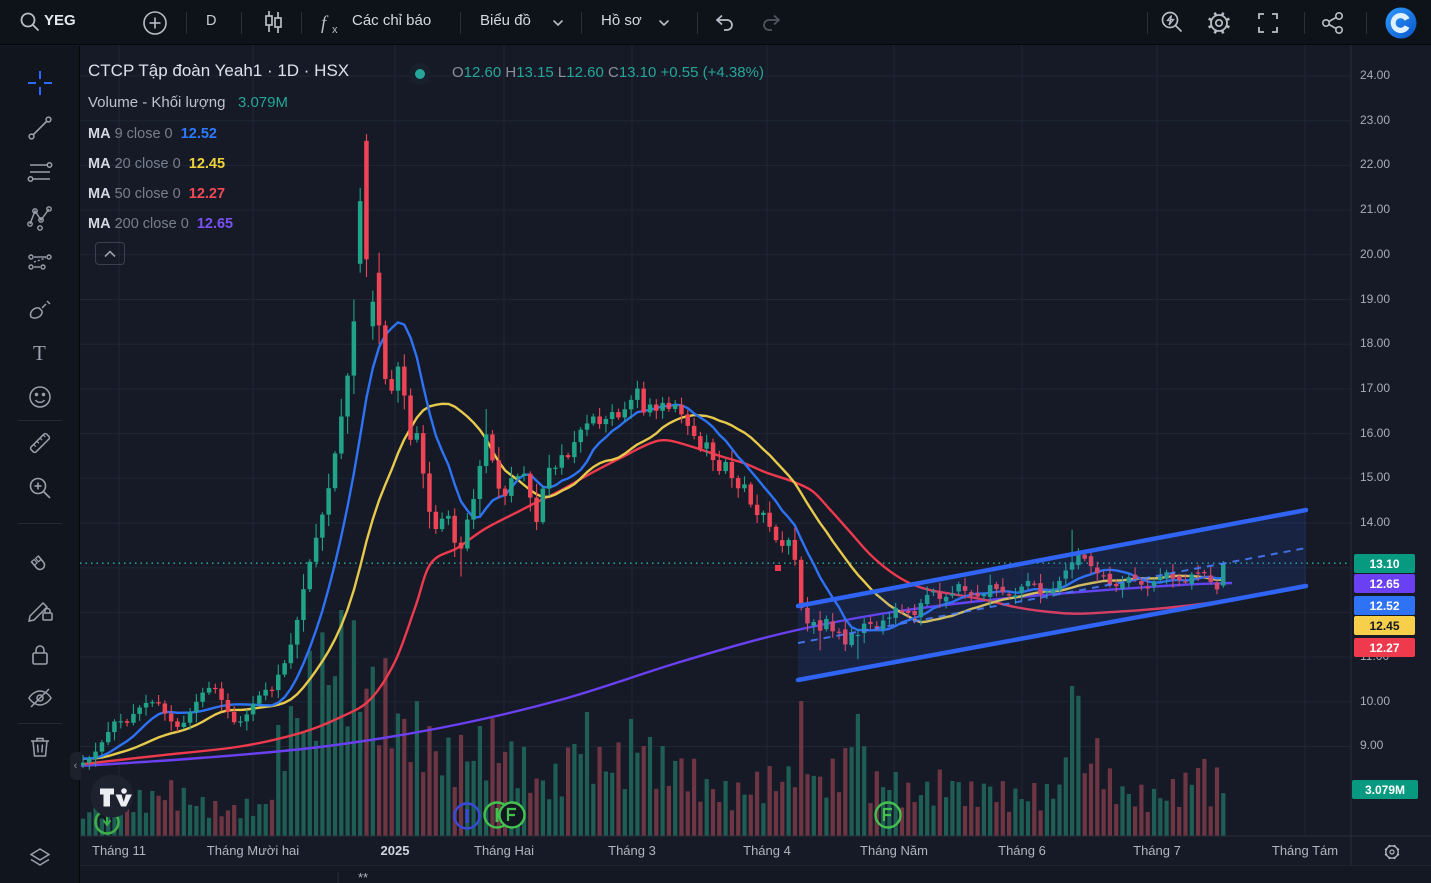 The image size is (1431, 883). I want to click on svg-text: x, so click(335, 30).